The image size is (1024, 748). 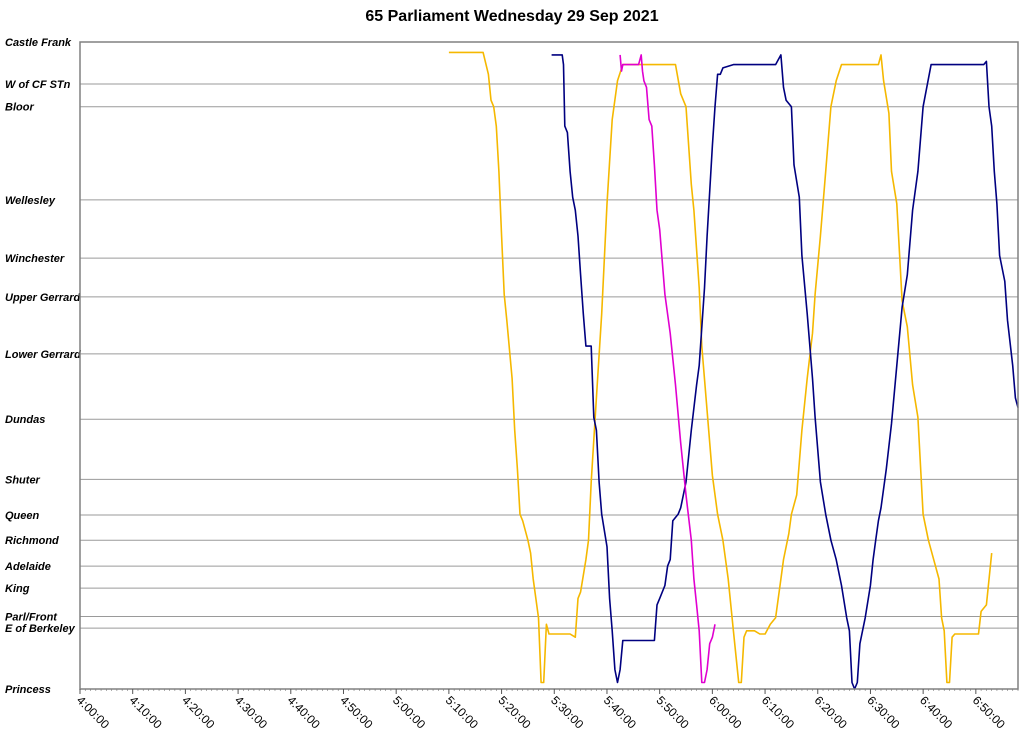 What do you see at coordinates (514, 712) in the screenshot?
I see `x-tick-label: 5:20:00` at bounding box center [514, 712].